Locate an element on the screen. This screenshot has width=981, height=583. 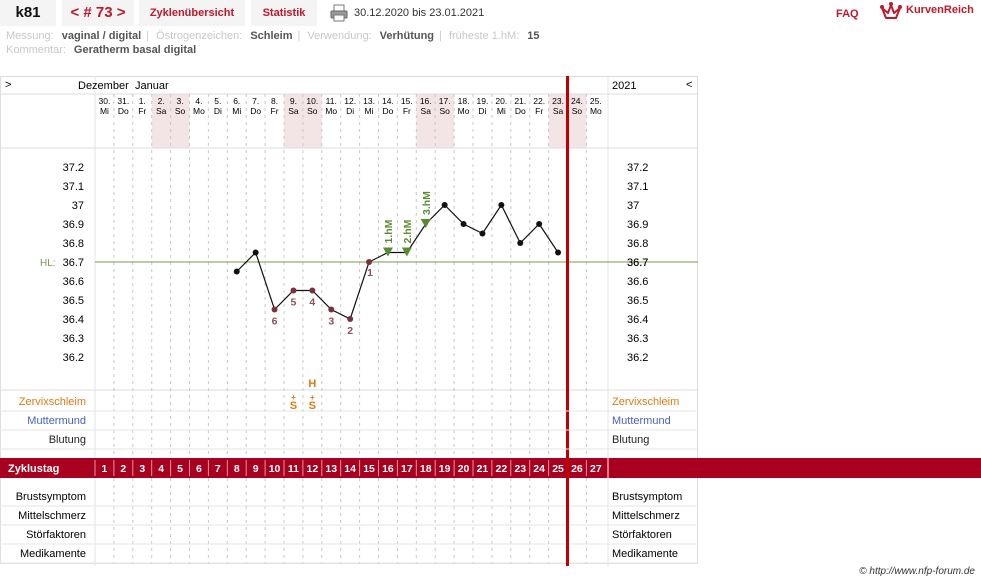
y-tick-right: 37 is located at coordinates (633, 206).